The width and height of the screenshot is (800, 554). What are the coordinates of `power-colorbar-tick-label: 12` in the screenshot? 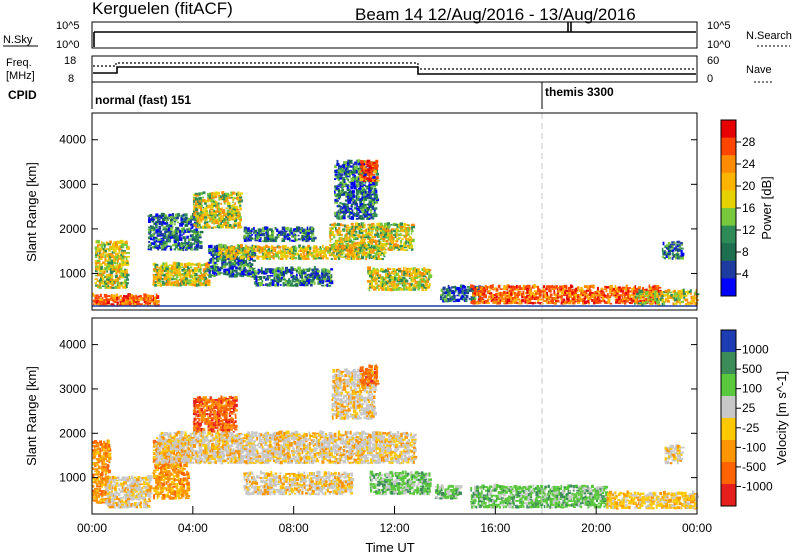 It's located at (749, 230).